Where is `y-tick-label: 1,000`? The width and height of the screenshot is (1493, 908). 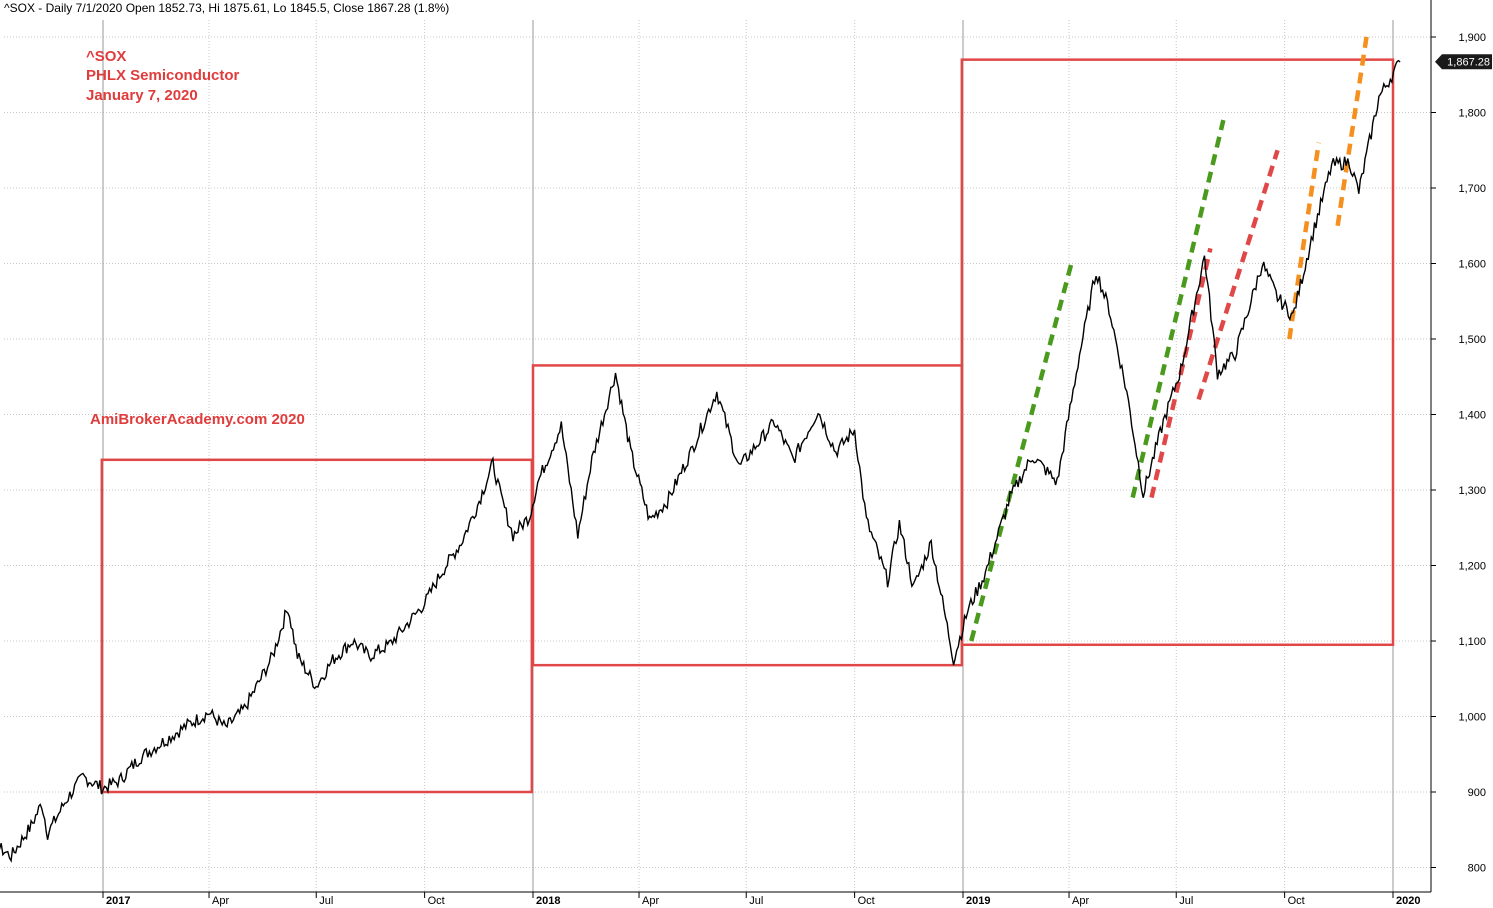
y-tick-label: 1,000 is located at coordinates (1472, 718).